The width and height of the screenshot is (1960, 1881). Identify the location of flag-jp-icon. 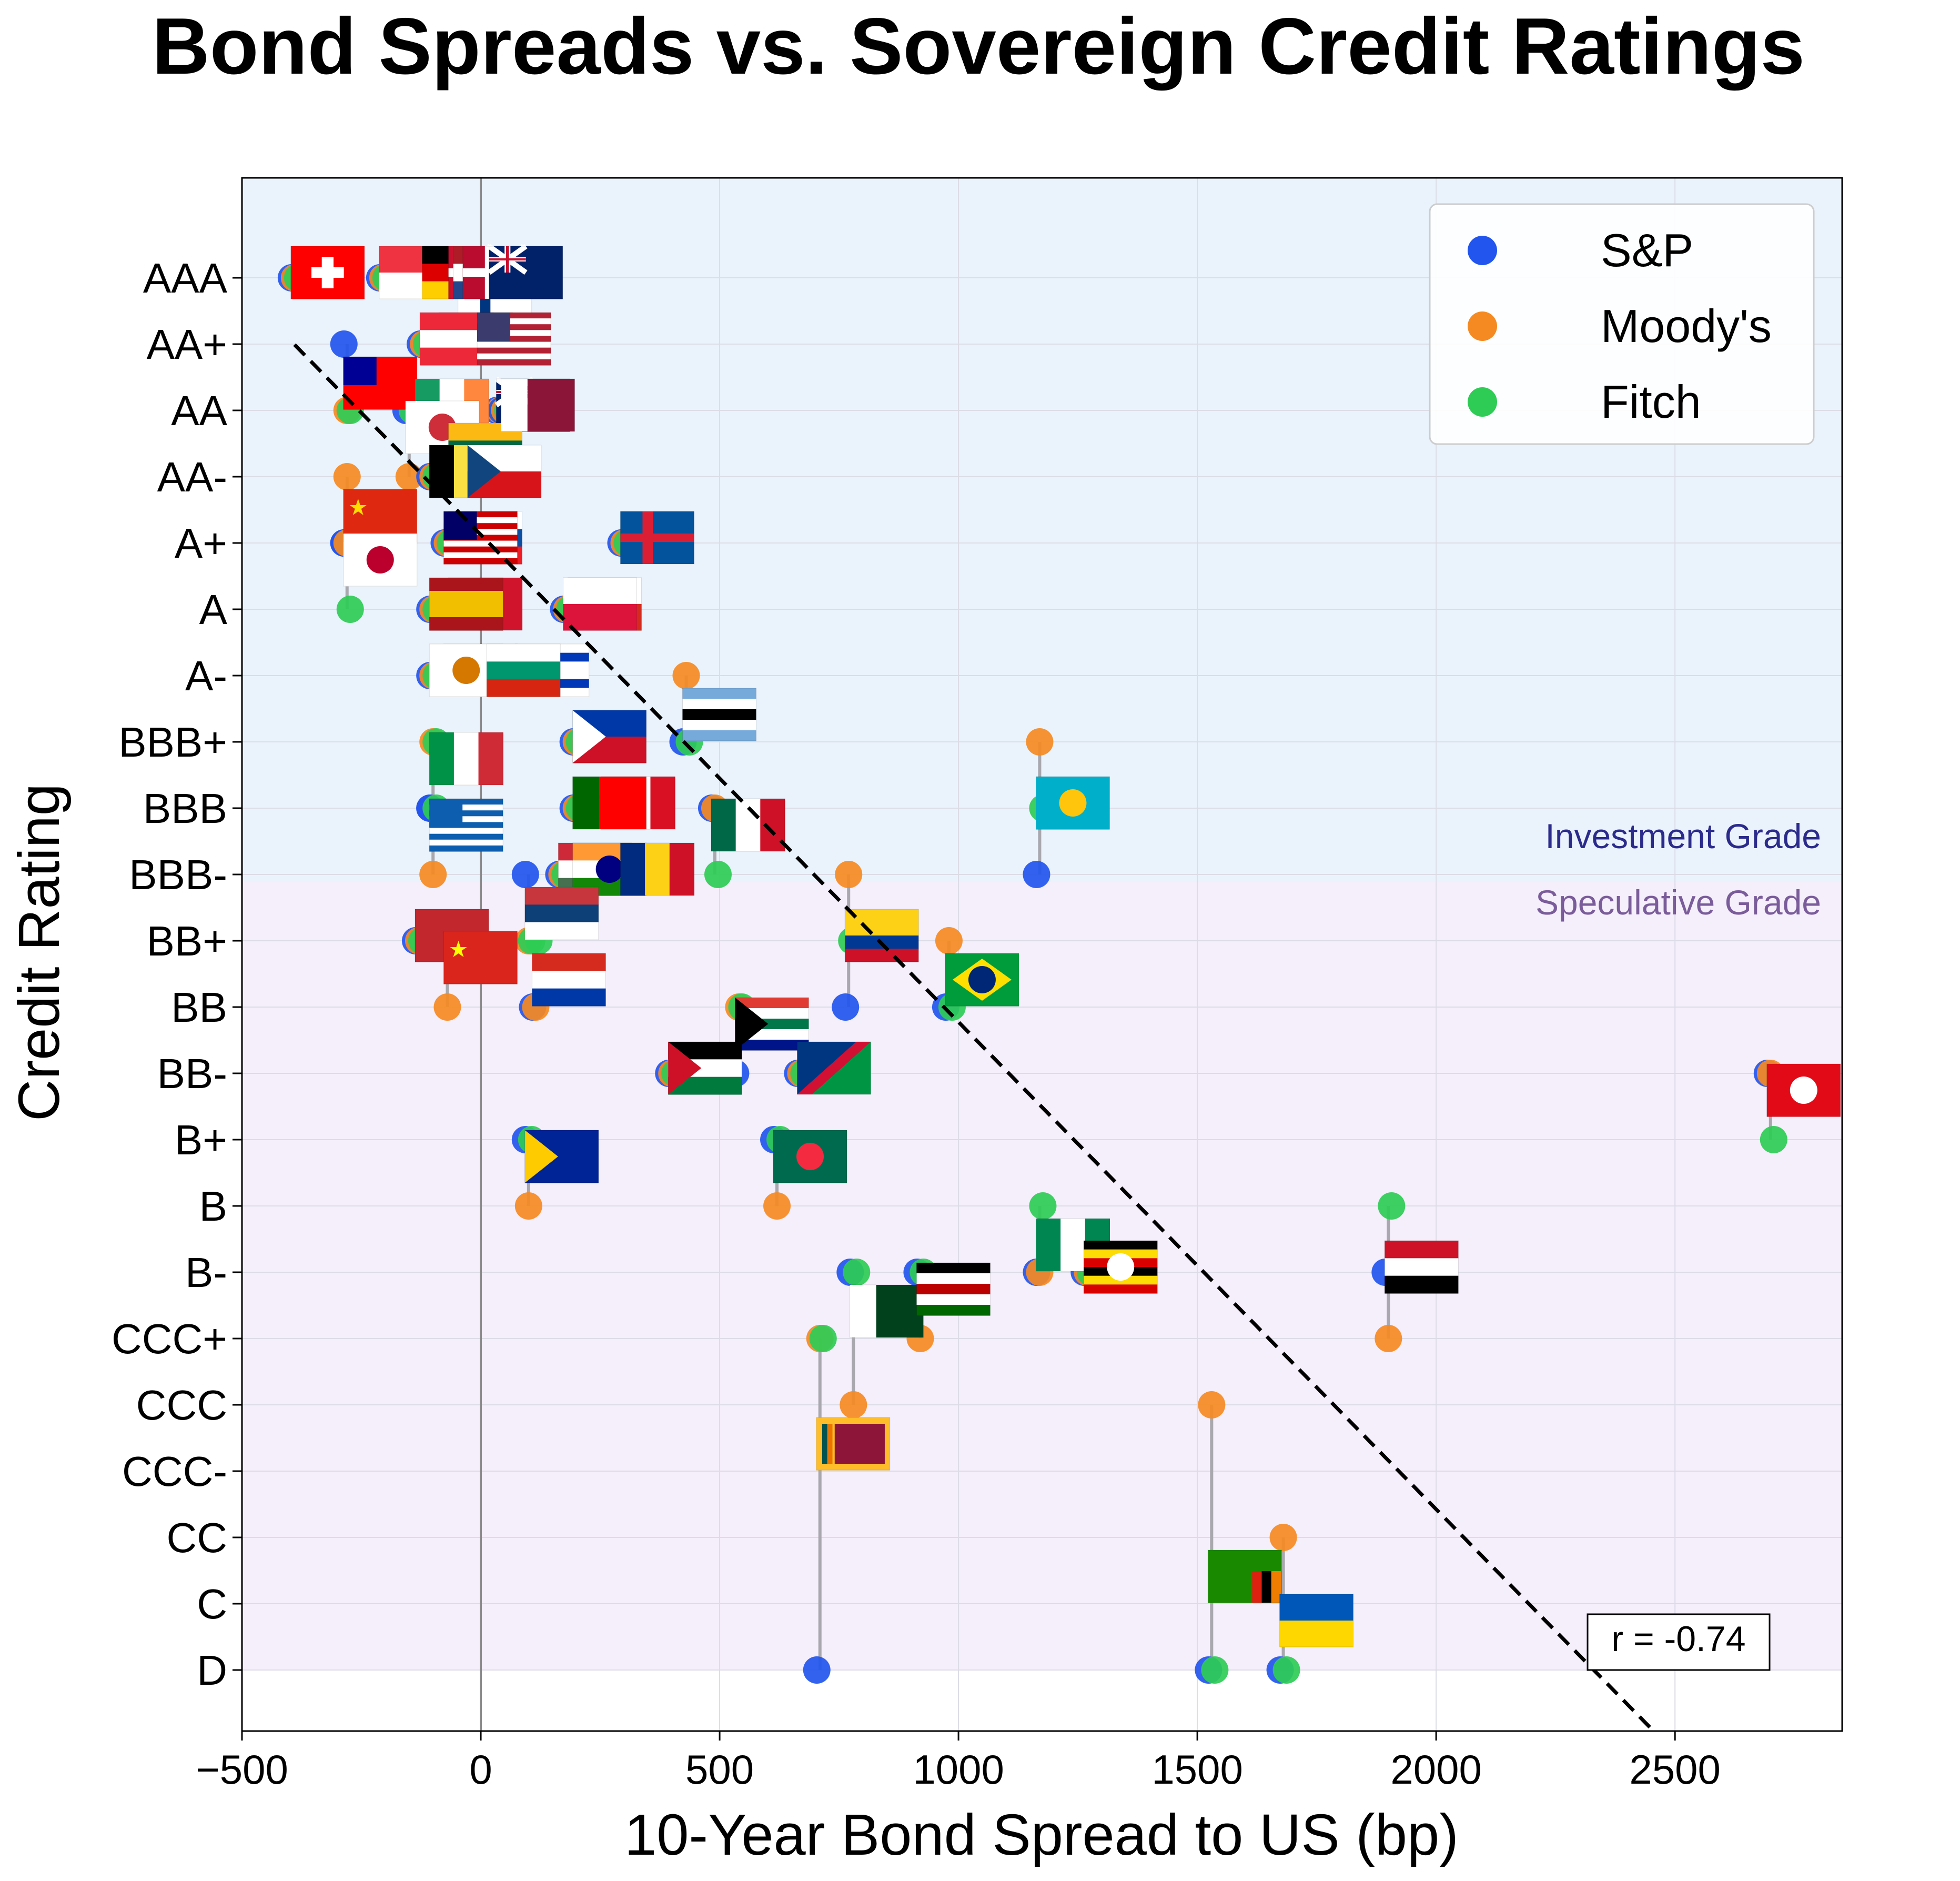
(380, 560).